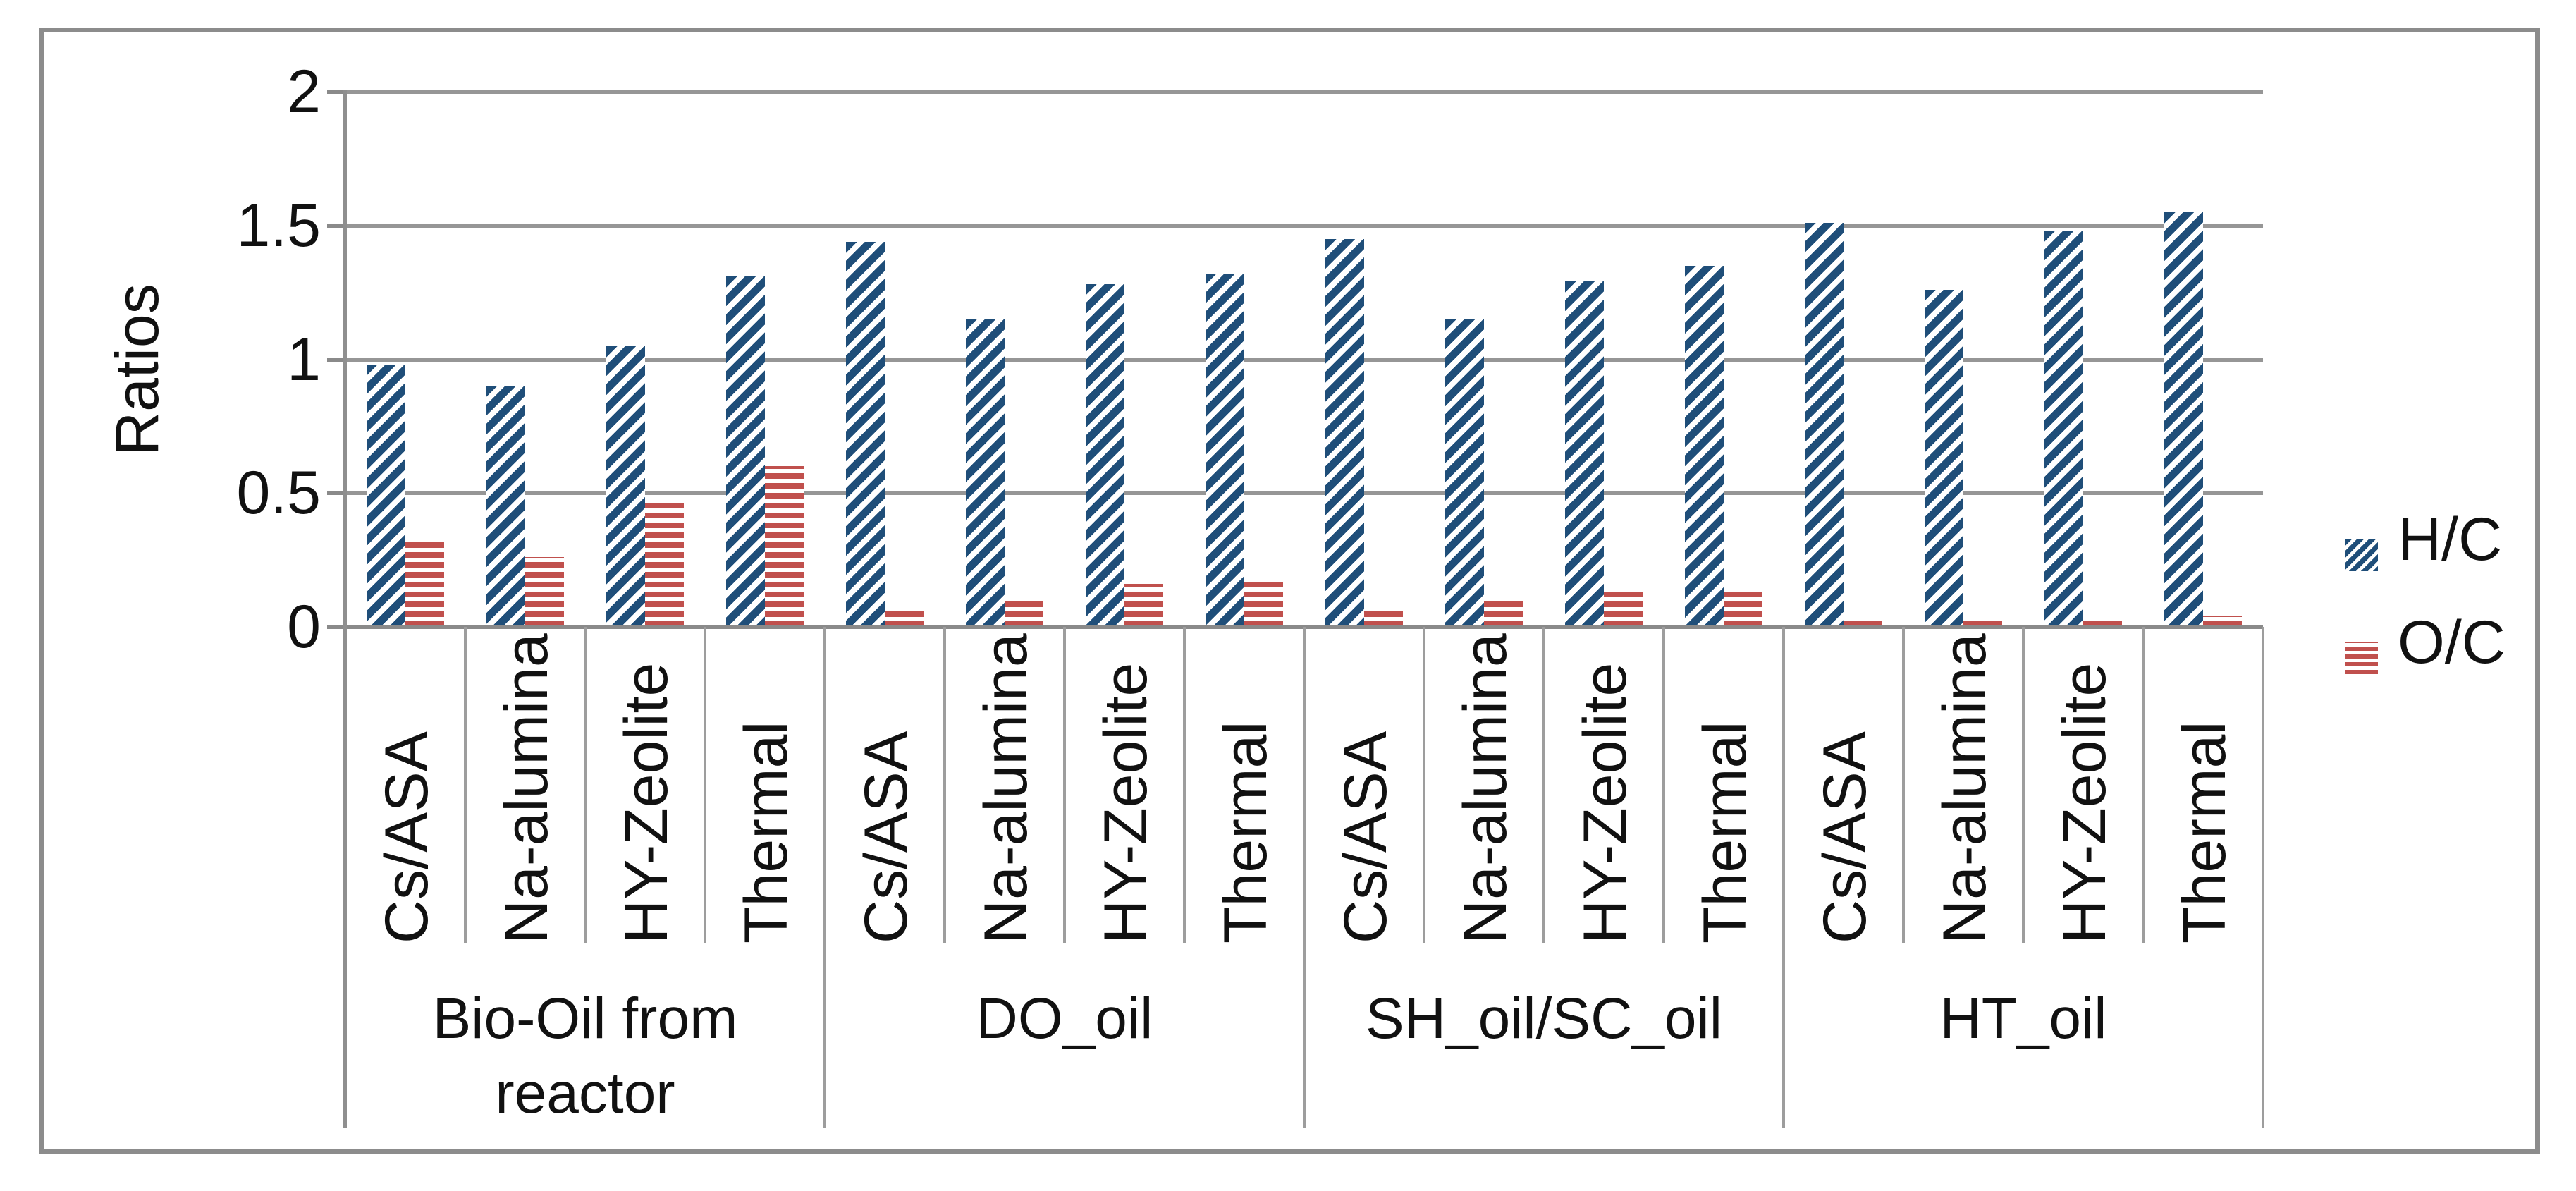  I want to click on y-axis-line, so click(345, 609).